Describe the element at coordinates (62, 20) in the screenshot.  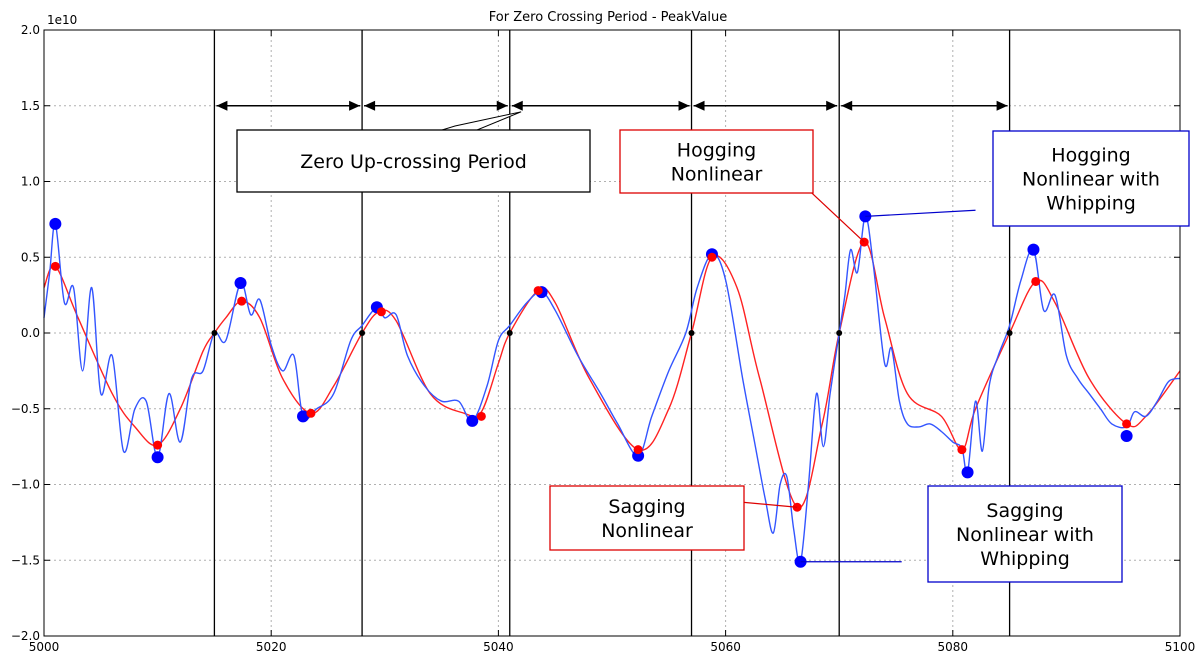
I see `y-offset-label: 1e10` at that location.